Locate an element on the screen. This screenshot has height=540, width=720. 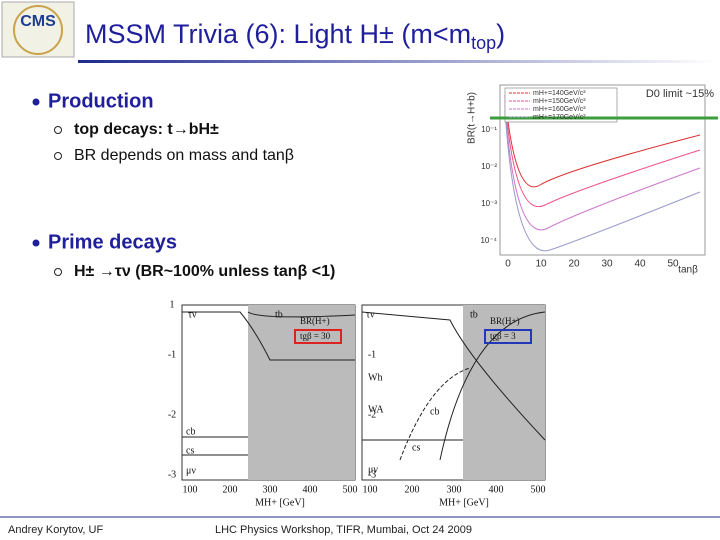
bottom-plot-left is located at coordinates (268, 392).